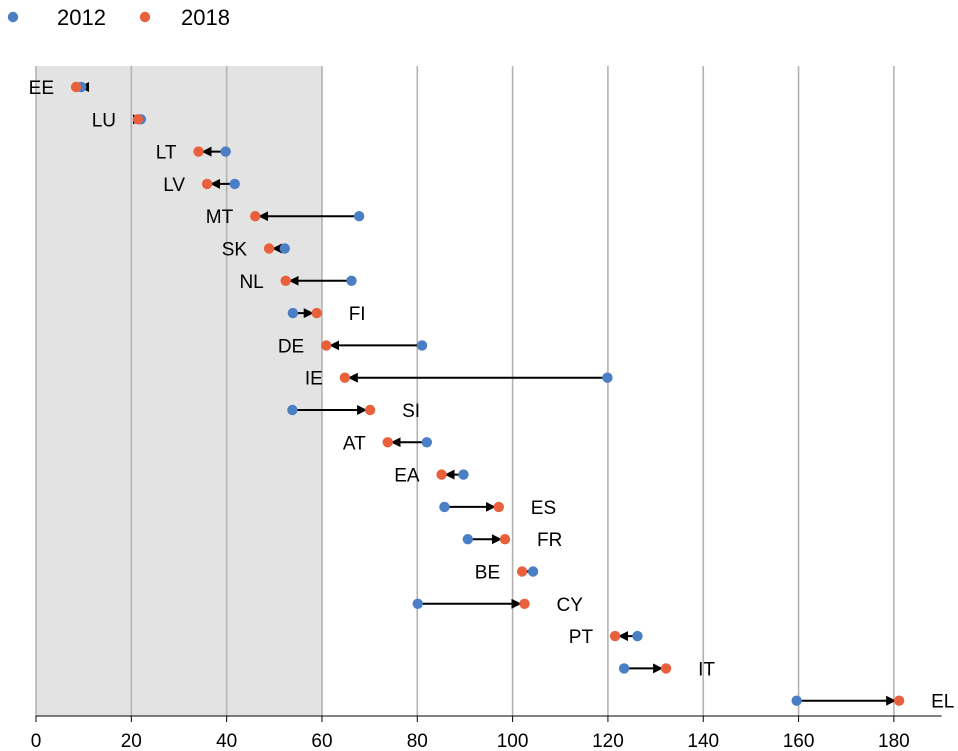 The image size is (958, 751). Describe the element at coordinates (513, 741) in the screenshot. I see `x-tick-label-100: 100` at that location.